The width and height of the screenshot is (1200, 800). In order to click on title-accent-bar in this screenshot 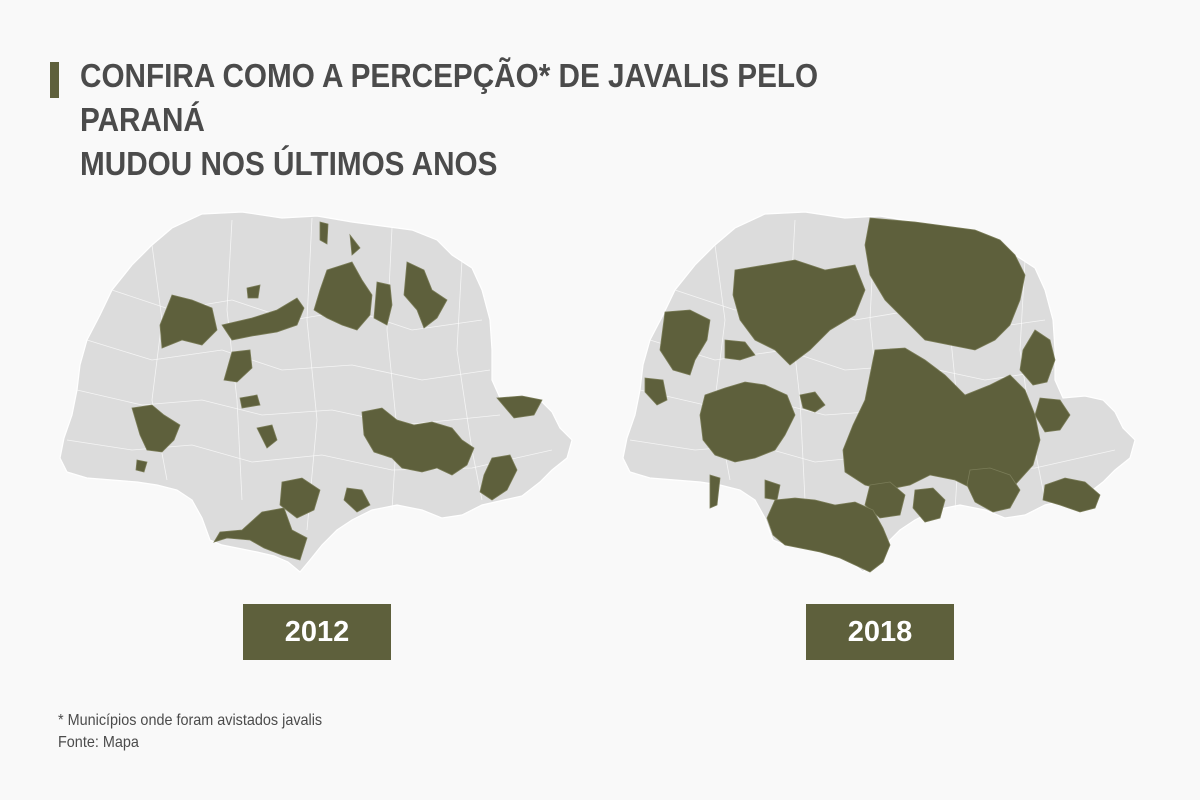, I will do `click(54, 80)`.